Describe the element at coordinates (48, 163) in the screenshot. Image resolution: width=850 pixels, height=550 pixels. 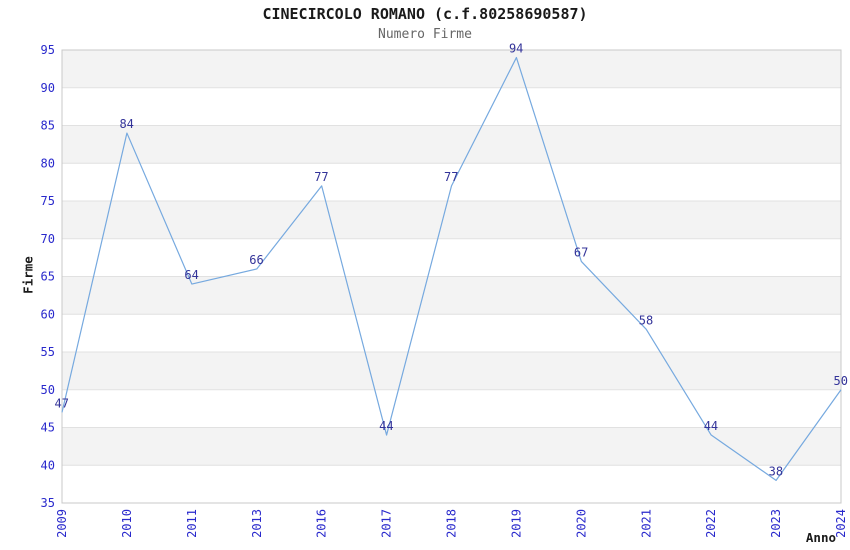
I see `y-tick-label: 80` at that location.